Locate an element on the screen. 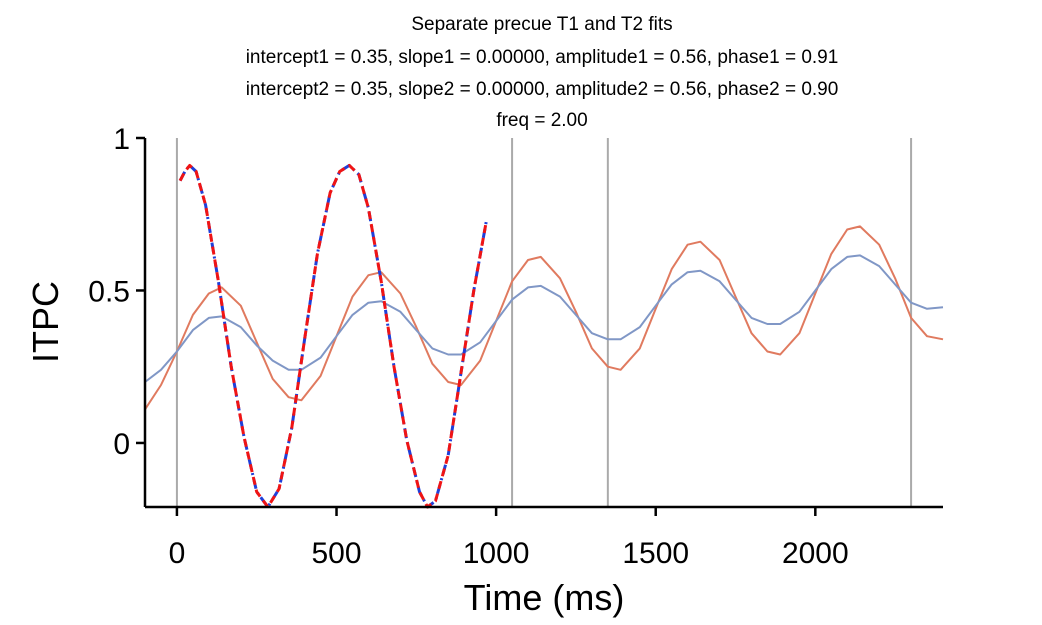  x-ticks: 0 500 1000 1500 2000 is located at coordinates (509, 538).